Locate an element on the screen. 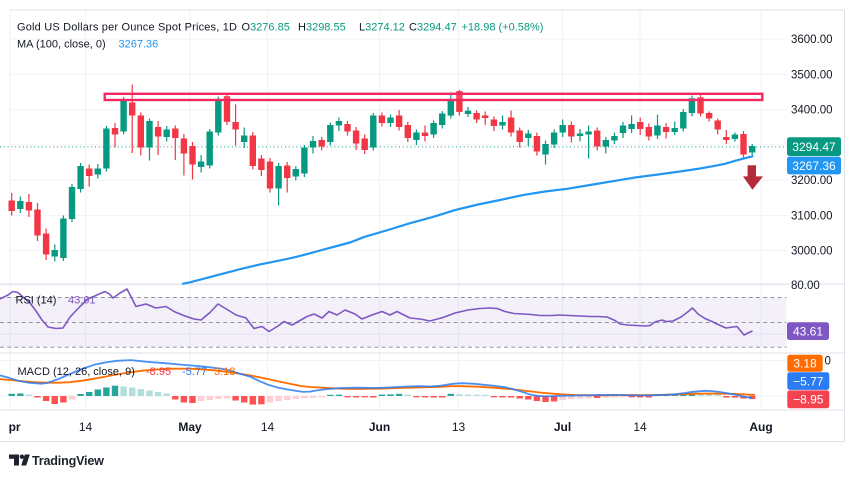 The height and width of the screenshot is (480, 855). svg-text: Jun is located at coordinates (379, 427).